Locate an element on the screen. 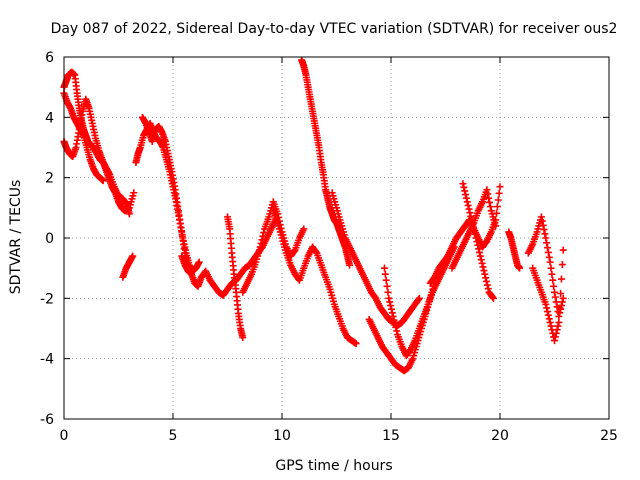 Image resolution: width=640 pixels, height=480 pixels. series-track-k is located at coordinates (314, 277).